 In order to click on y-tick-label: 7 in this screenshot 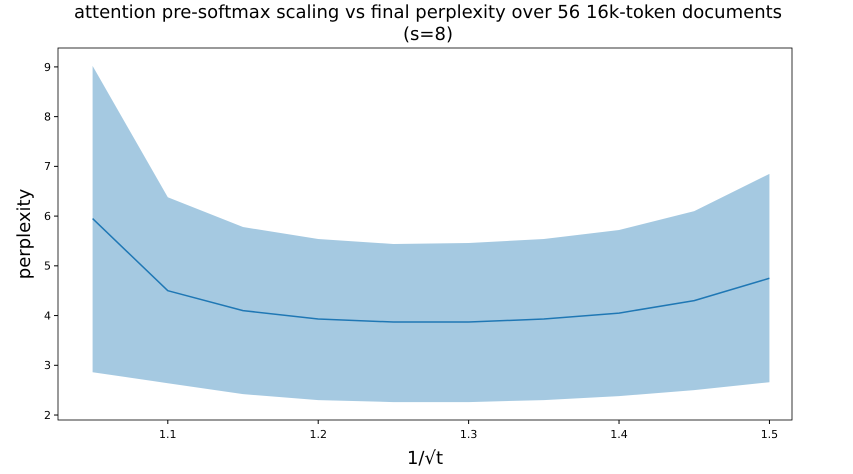, I will do `click(47, 167)`.